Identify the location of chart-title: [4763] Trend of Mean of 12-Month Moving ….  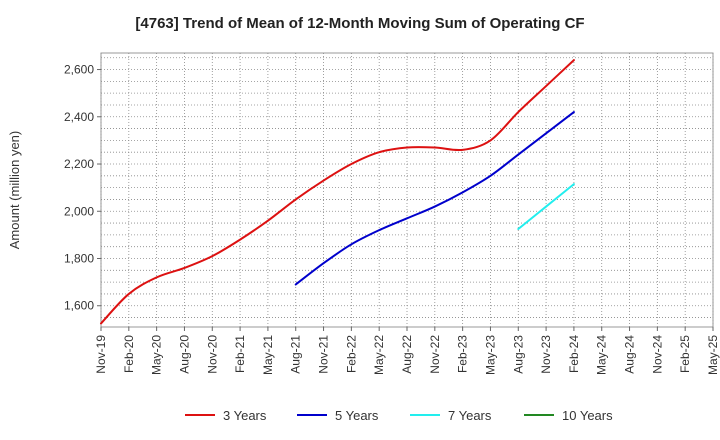
(359, 23).